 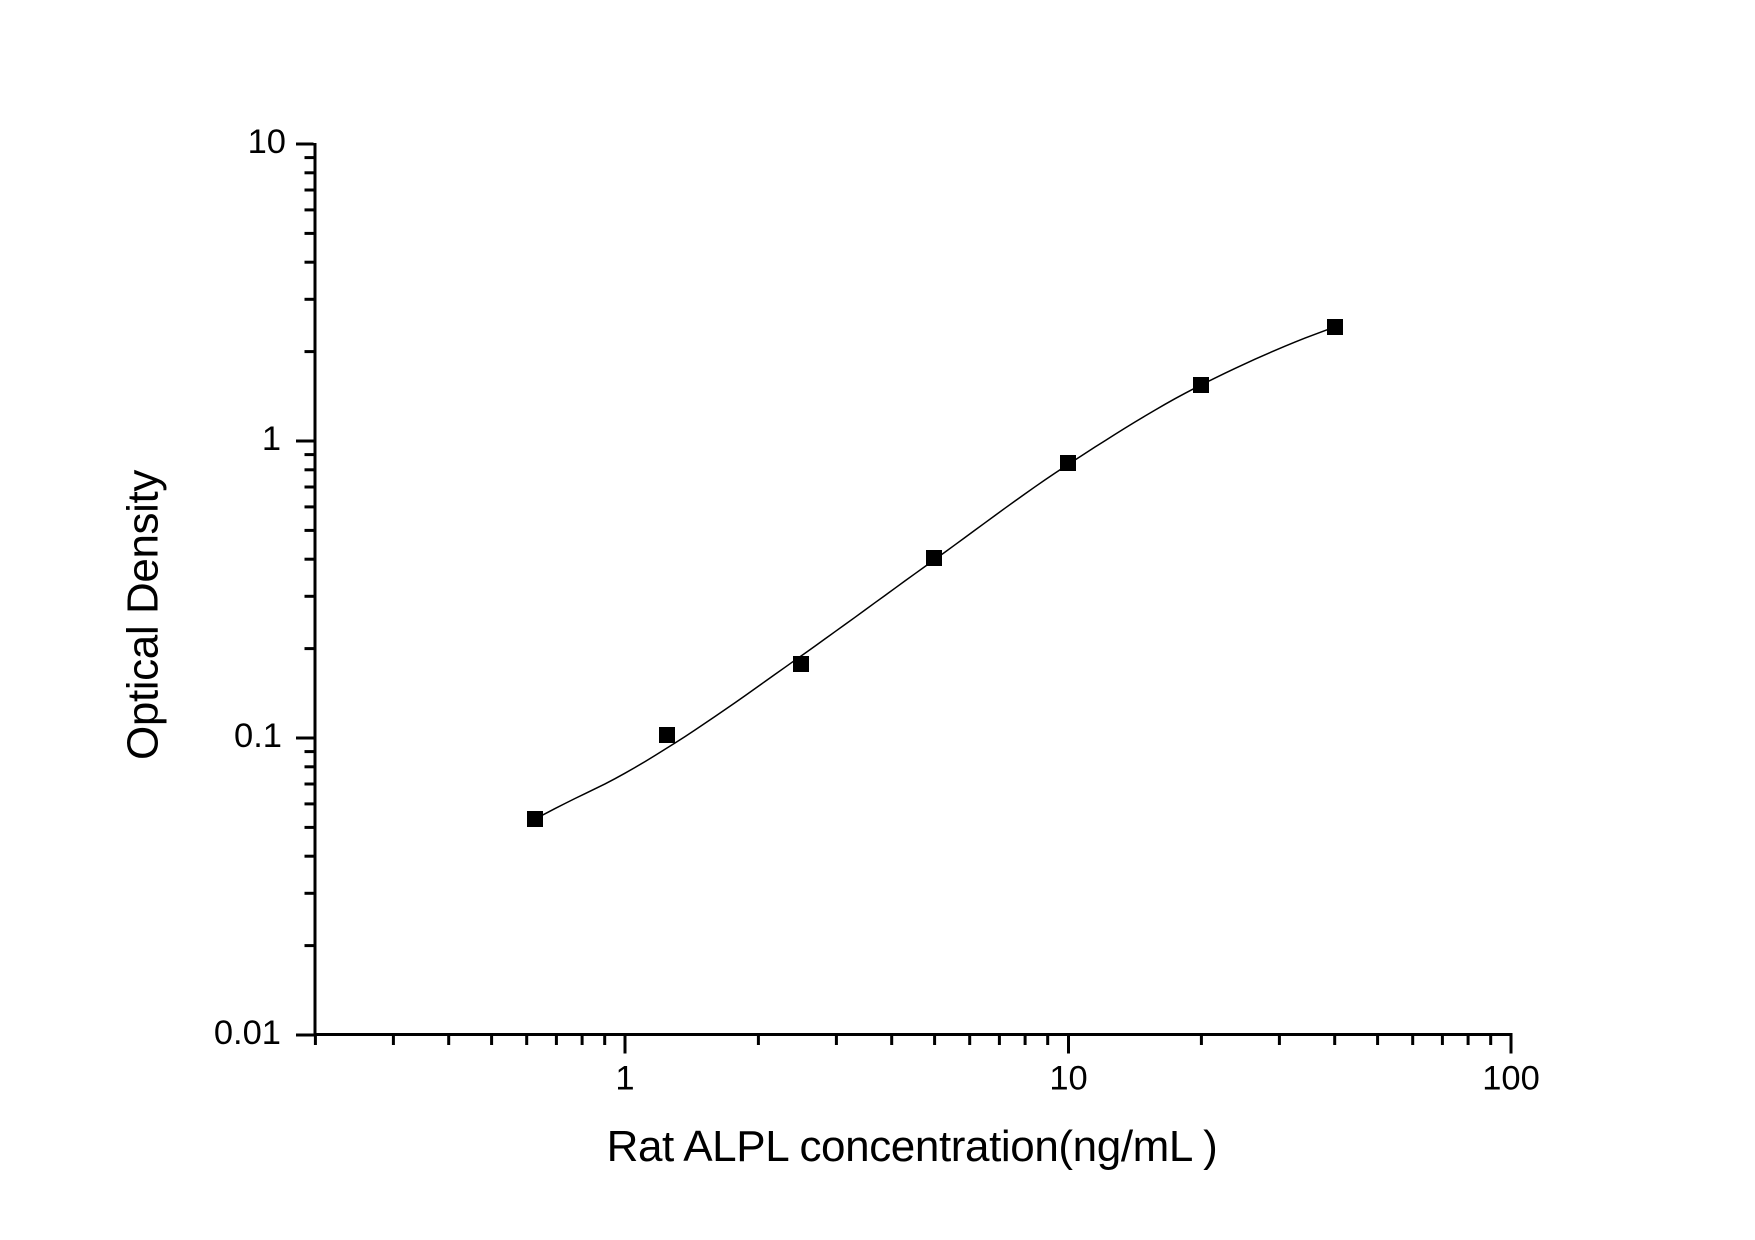 What do you see at coordinates (912, 1146) in the screenshot?
I see `svg-text: Rat ALPL concentration(ng/mL )` at bounding box center [912, 1146].